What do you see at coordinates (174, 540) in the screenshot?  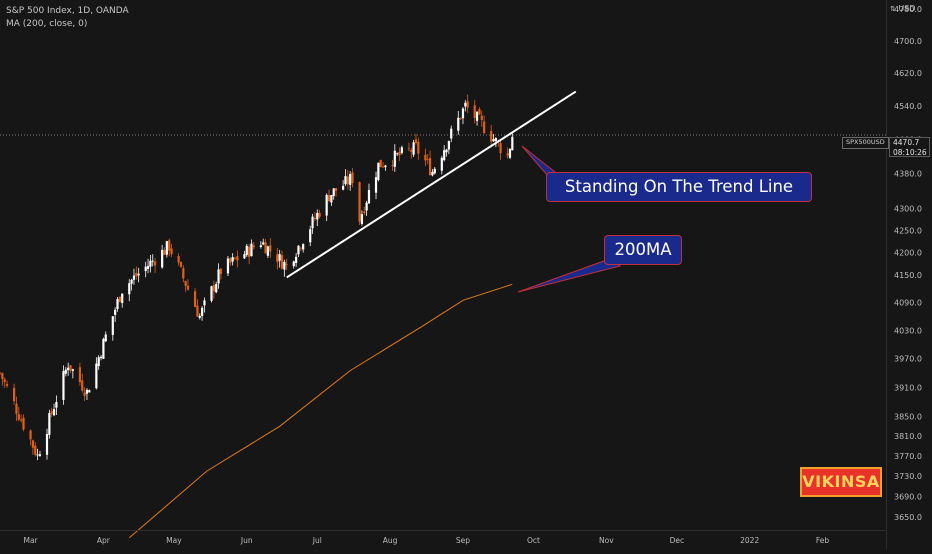 I see `x-tick-label: May` at bounding box center [174, 540].